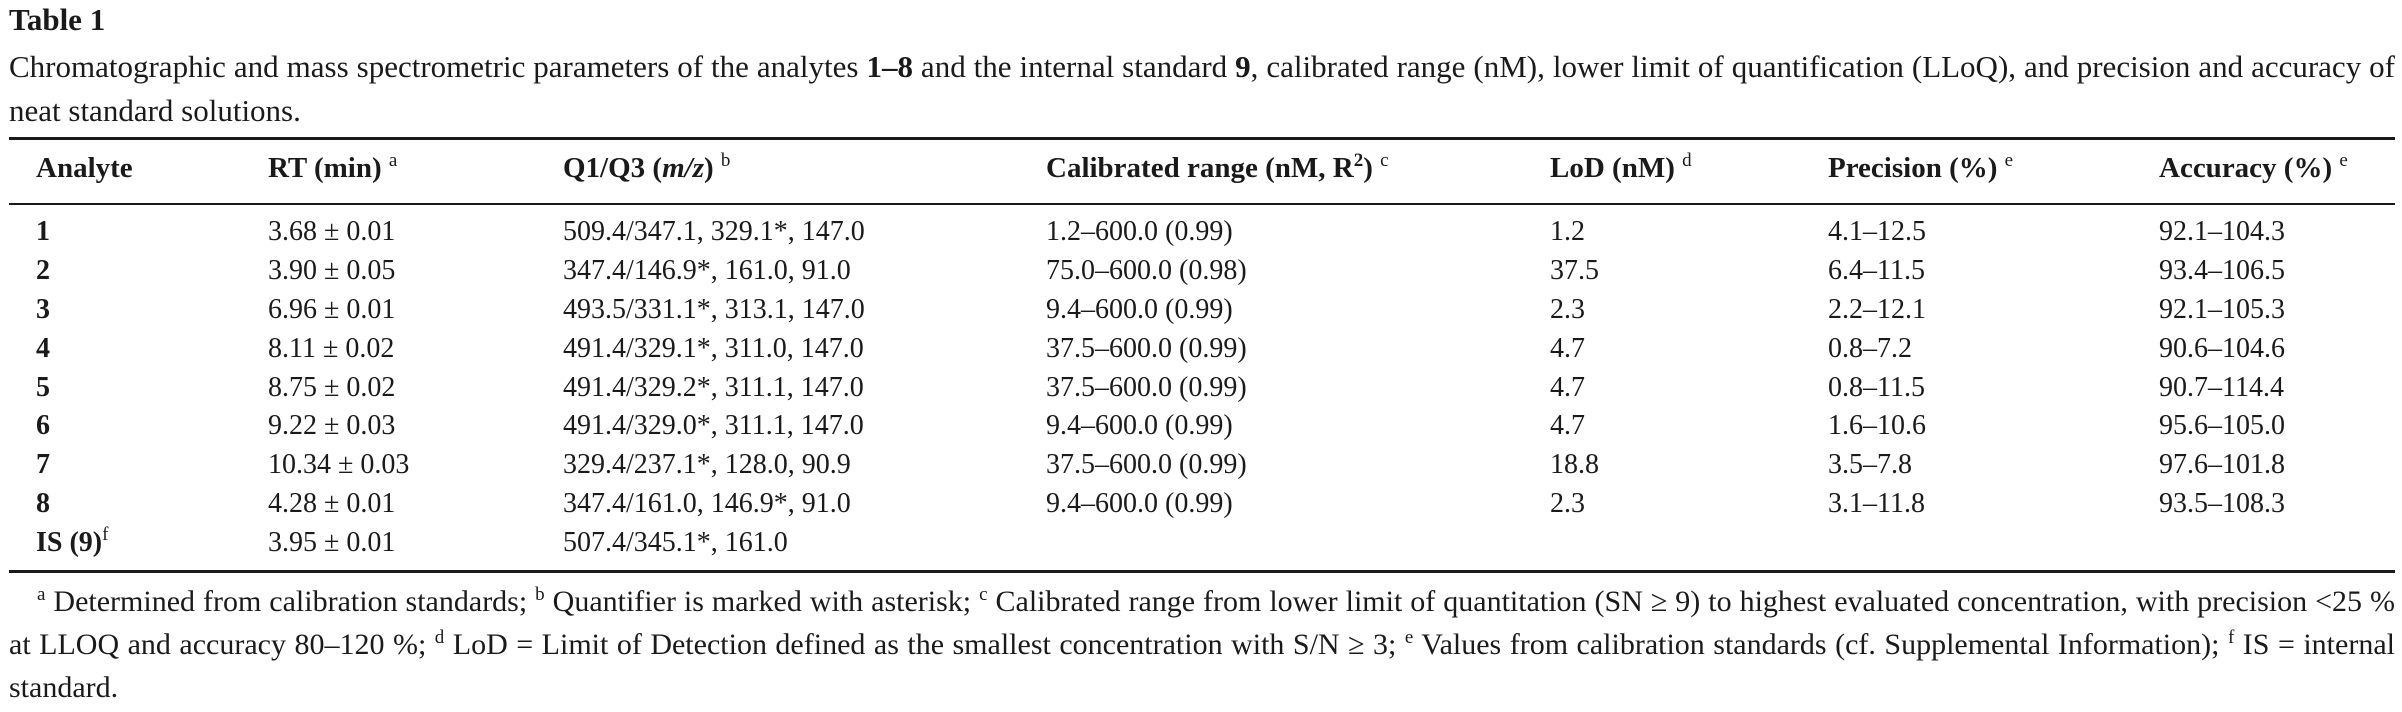  I want to click on footnote-mark: a, so click(41, 594).